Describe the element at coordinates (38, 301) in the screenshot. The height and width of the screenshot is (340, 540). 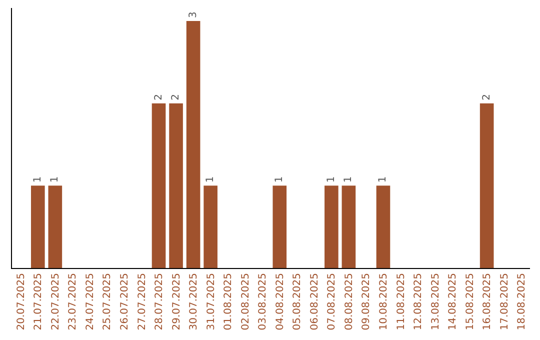
I see `x-tick-label: 21.07.2025` at that location.